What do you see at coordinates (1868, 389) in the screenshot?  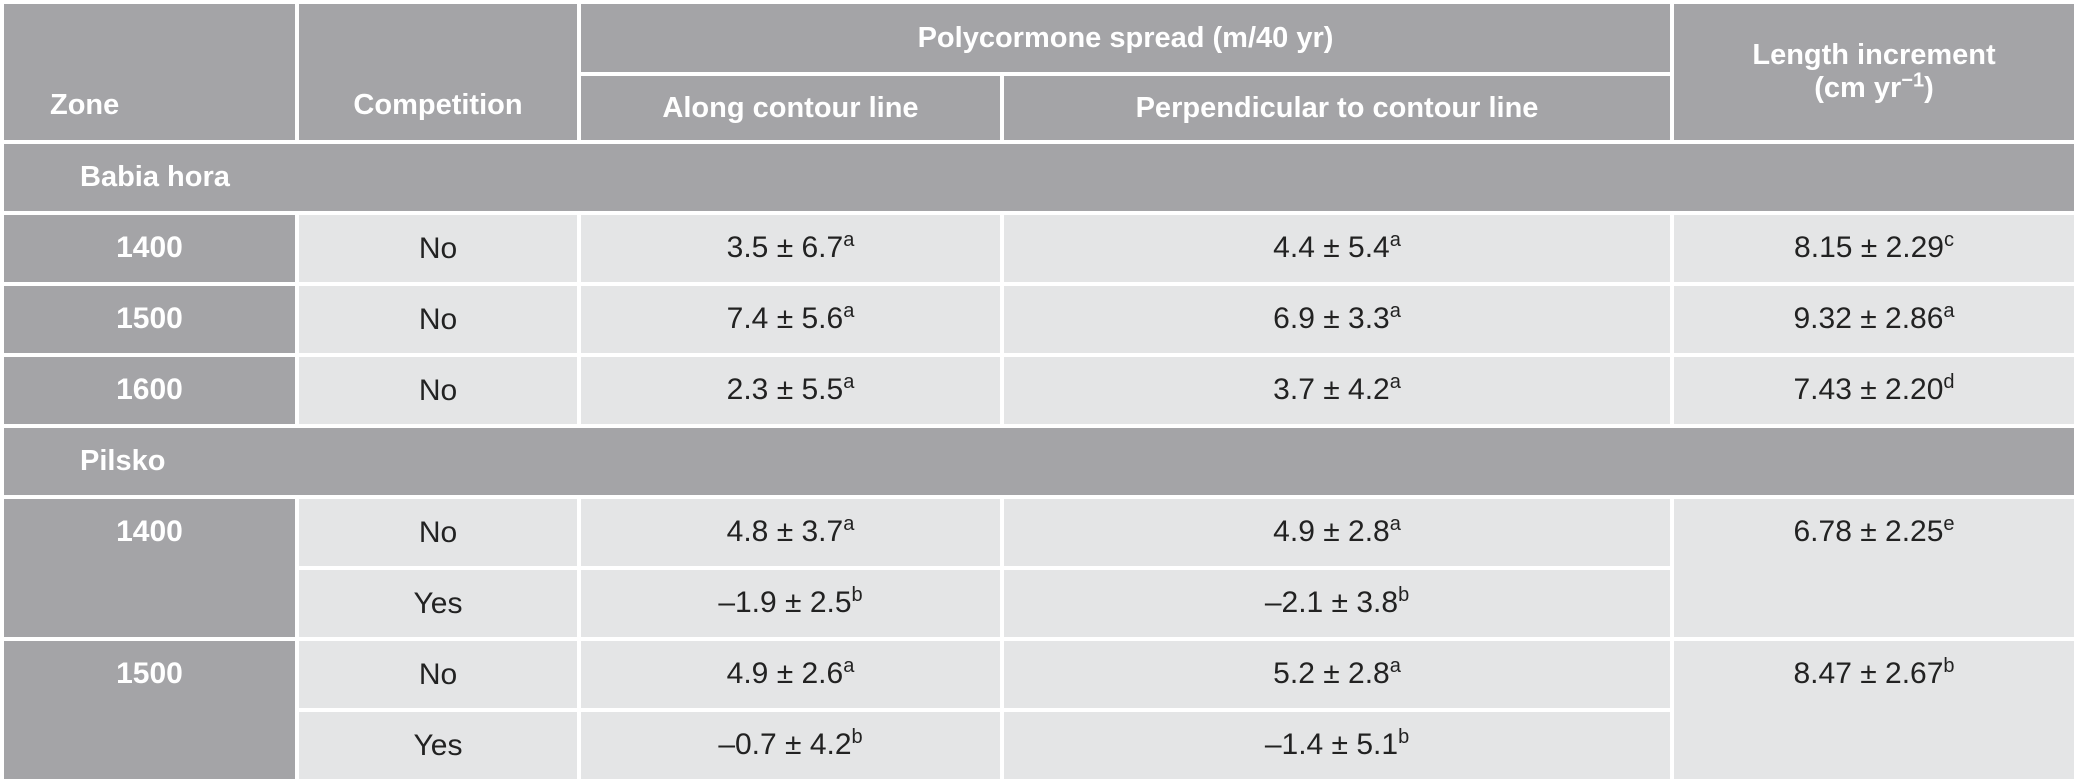 I see `value: 7.43 ± 2.20` at bounding box center [1868, 389].